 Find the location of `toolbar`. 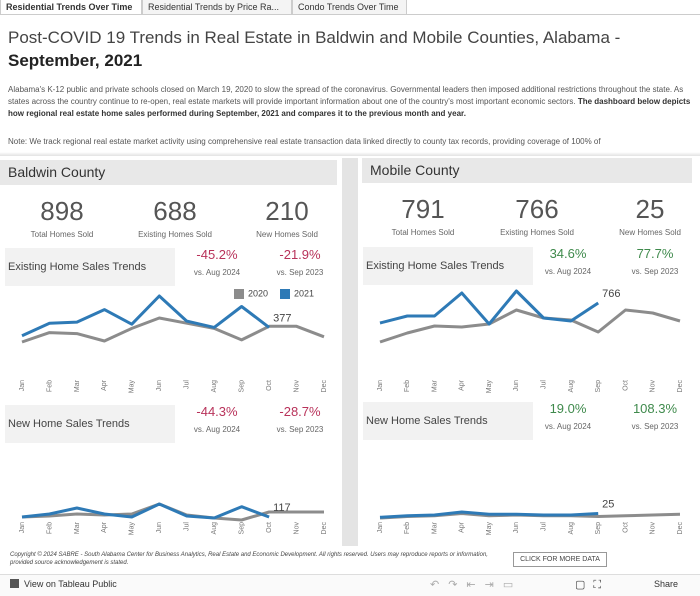

toolbar is located at coordinates (350, 585).